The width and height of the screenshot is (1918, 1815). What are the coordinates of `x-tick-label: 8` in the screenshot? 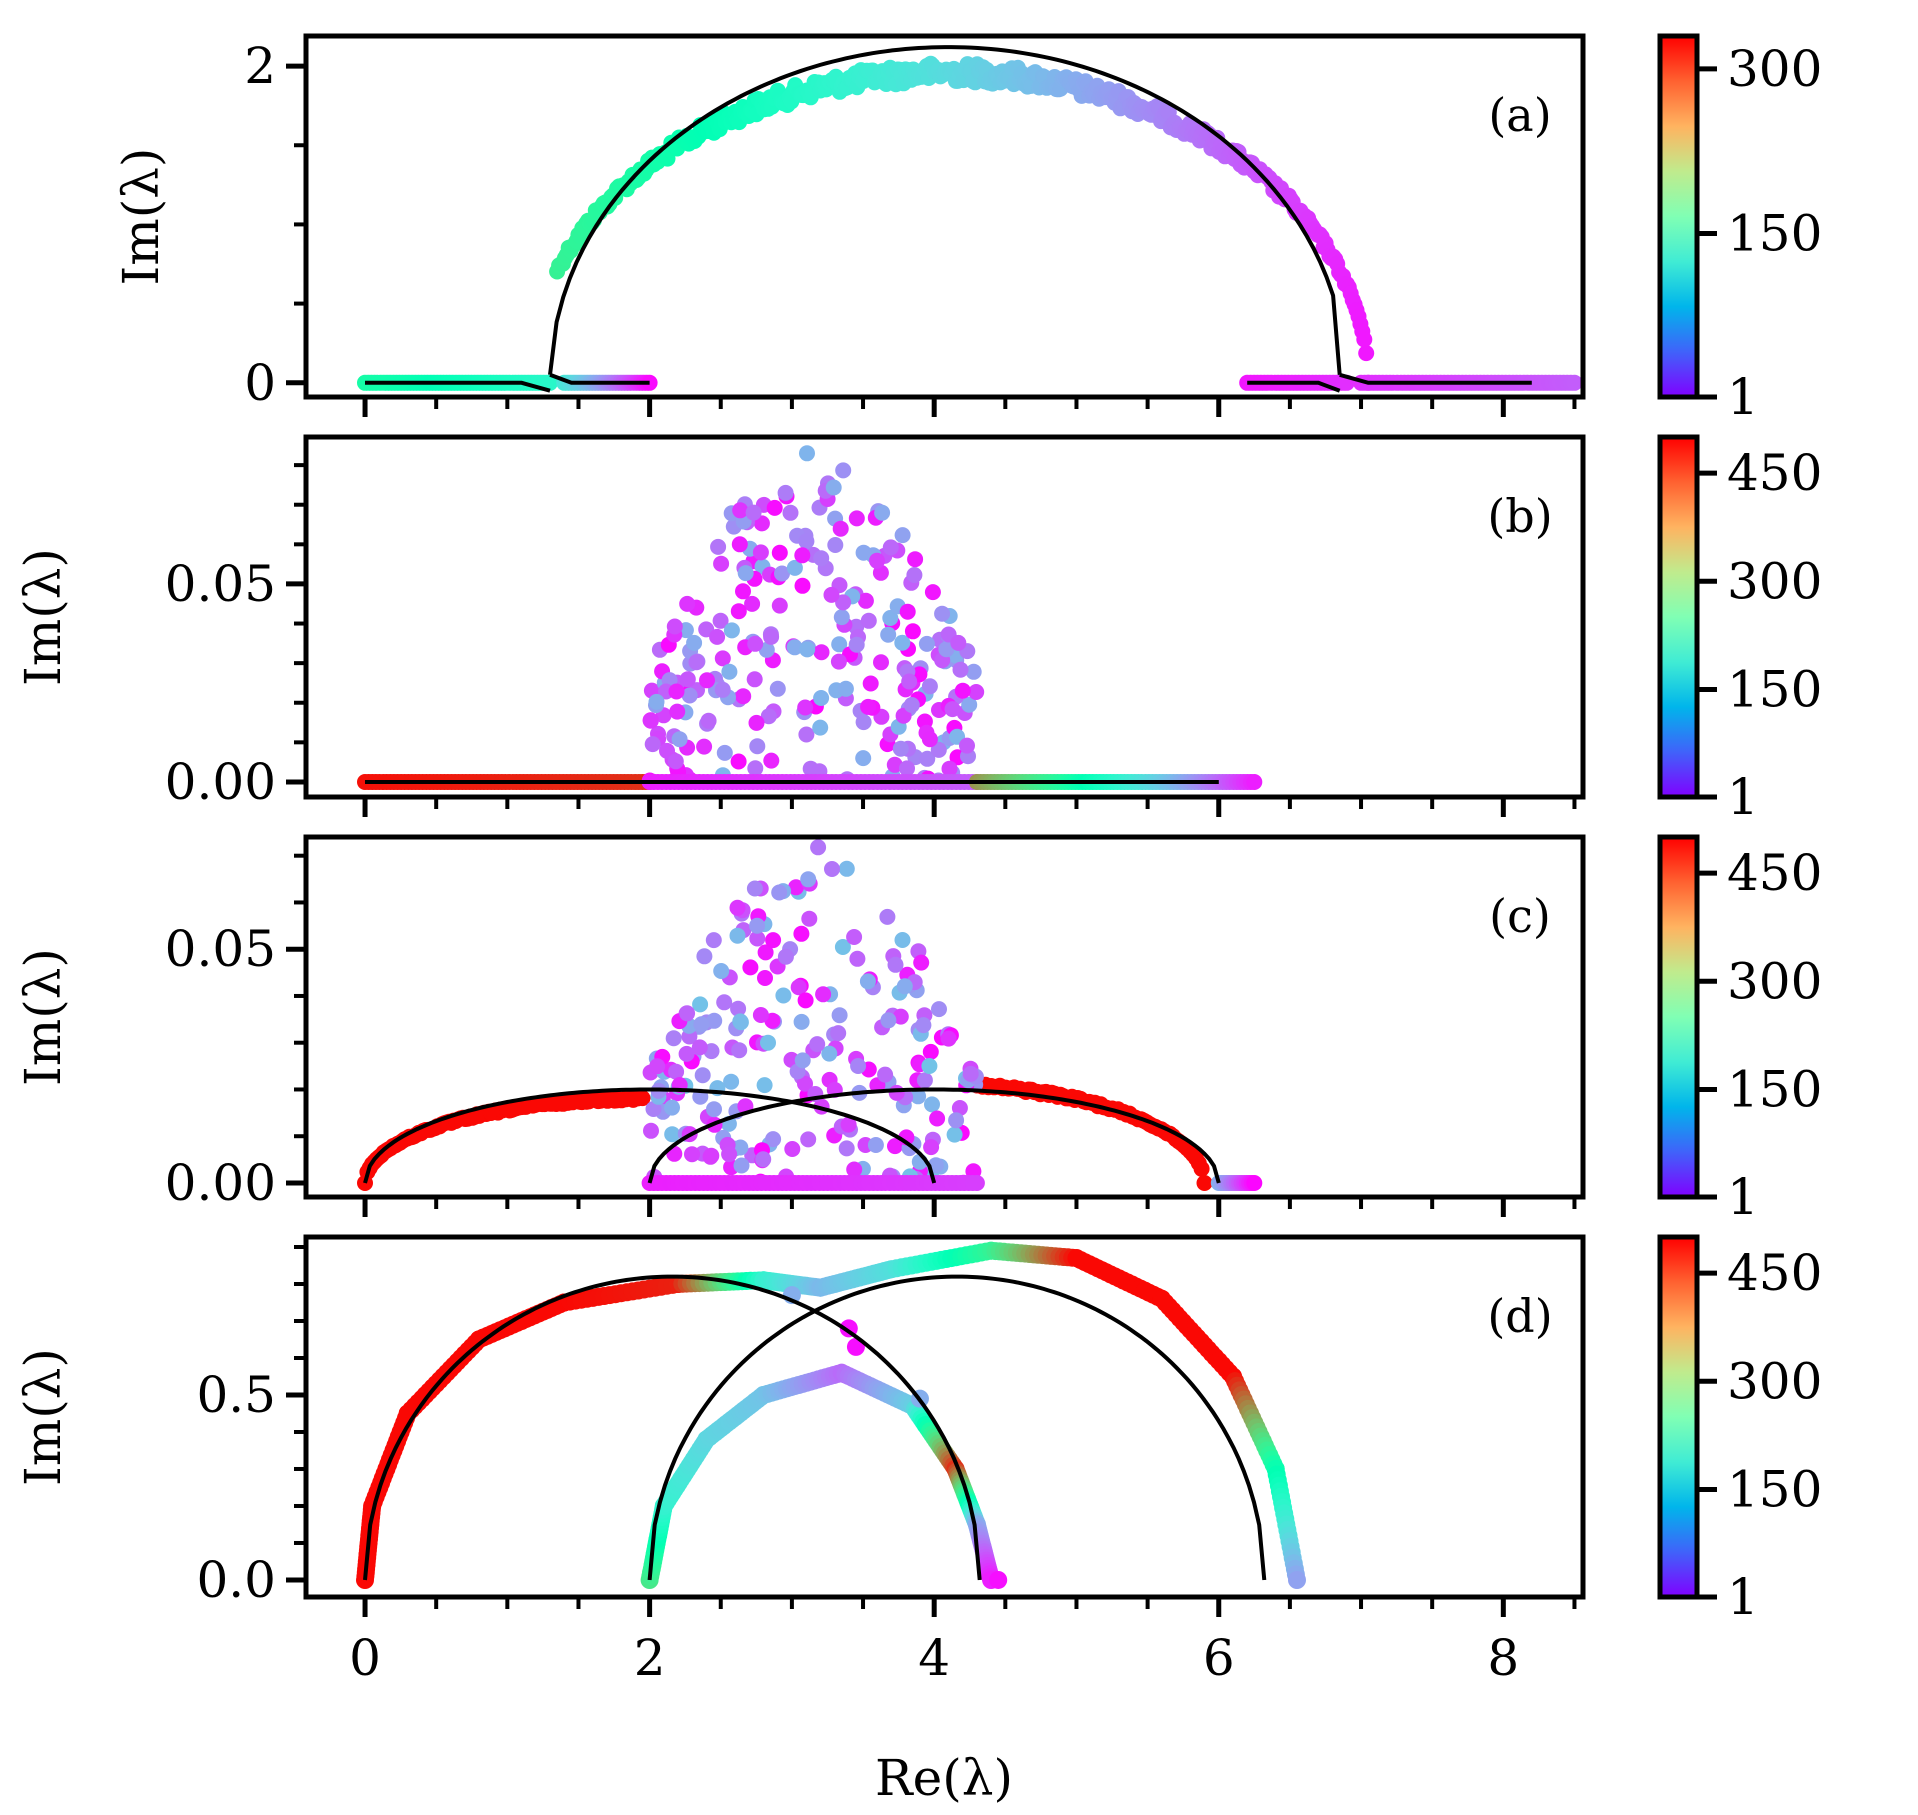 It's located at (1503, 1658).